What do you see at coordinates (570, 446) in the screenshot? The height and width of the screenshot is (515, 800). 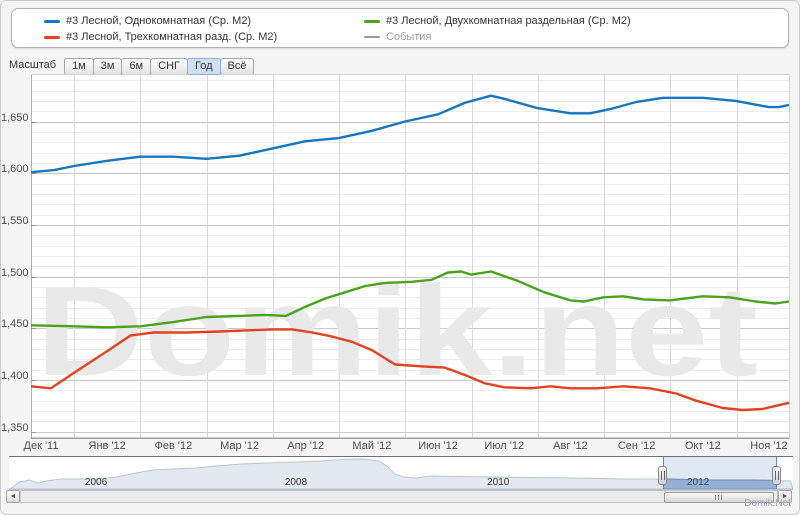 I see `x-tick-label: Авг '12` at bounding box center [570, 446].